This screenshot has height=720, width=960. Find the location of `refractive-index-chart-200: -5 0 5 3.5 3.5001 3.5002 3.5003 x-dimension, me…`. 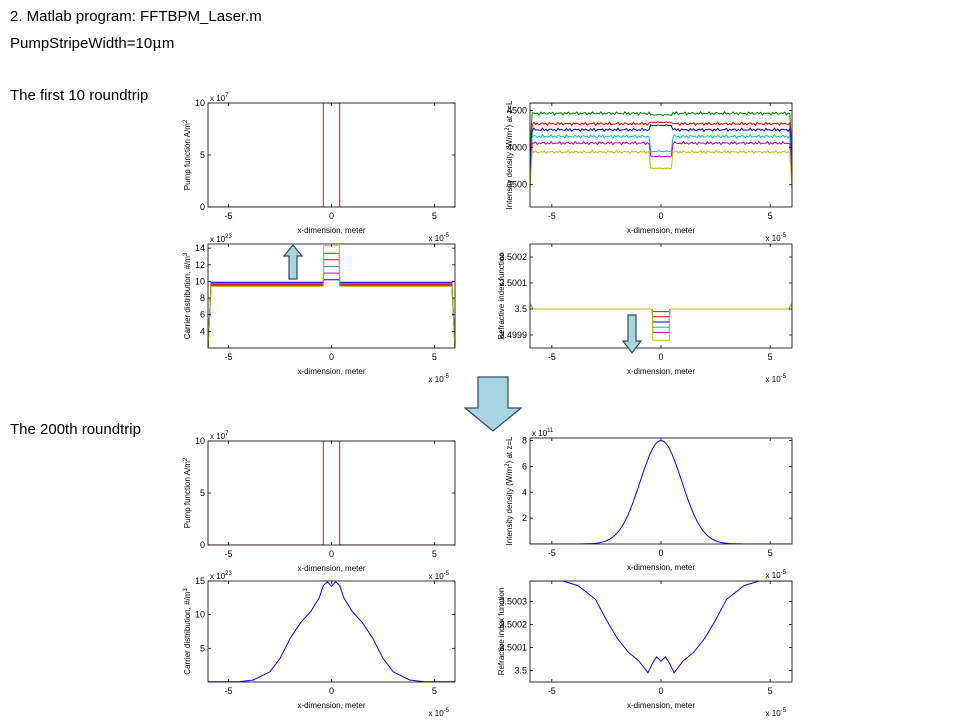

refractive-index-chart-200: -5 0 5 3.5 3.5001 3.5002 3.5003 x-dimension, me… is located at coordinates (645, 649).